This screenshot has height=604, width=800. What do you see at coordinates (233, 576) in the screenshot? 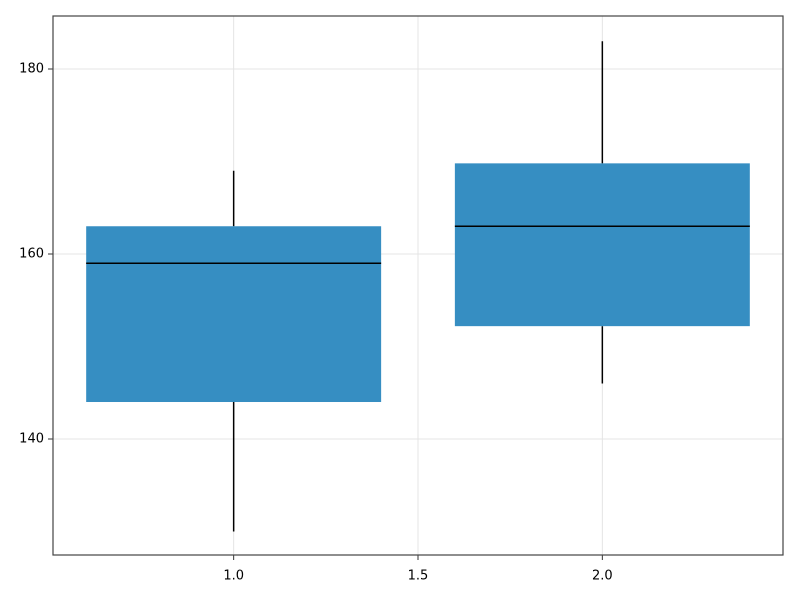
I see `x-tick-label: 1.0` at bounding box center [233, 576].